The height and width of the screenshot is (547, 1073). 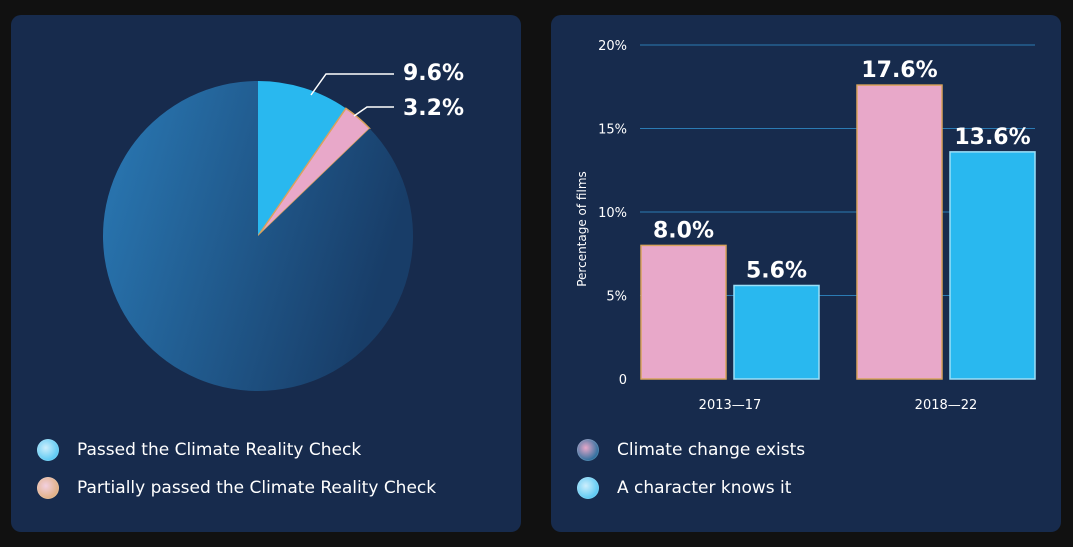 What do you see at coordinates (899, 70) in the screenshot?
I see `bar-value-label: 17.6%` at bounding box center [899, 70].